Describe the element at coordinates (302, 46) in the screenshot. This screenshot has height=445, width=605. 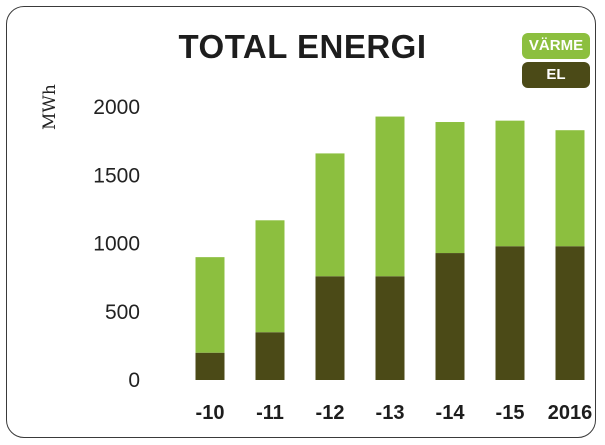
I see `chart-title: TOTAL ENERGI` at that location.